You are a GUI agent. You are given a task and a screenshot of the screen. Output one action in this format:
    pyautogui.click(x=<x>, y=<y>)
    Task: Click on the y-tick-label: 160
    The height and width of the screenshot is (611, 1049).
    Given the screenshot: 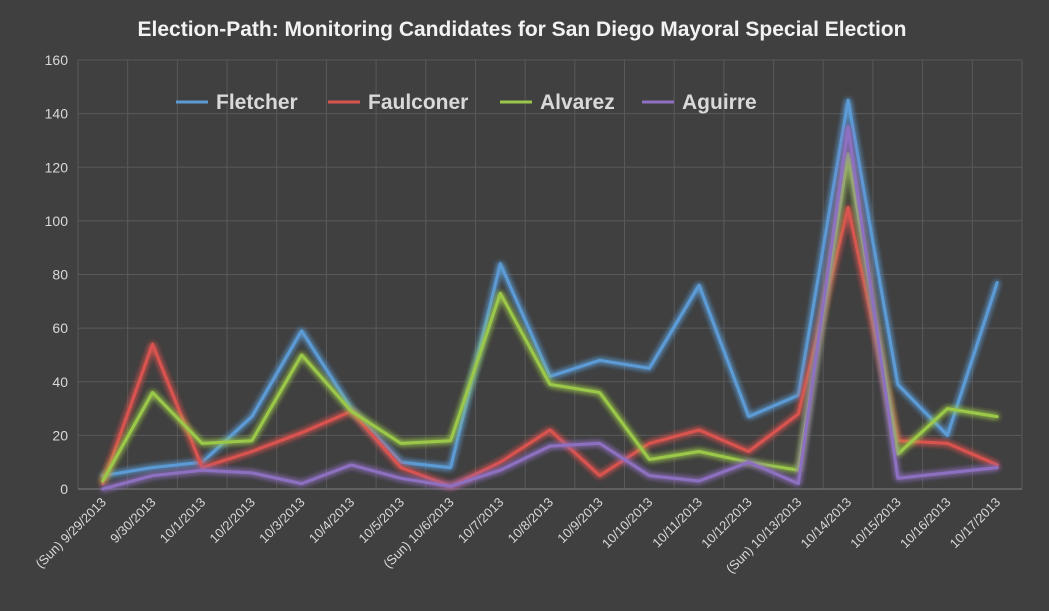 What is the action you would take?
    pyautogui.click(x=57, y=60)
    